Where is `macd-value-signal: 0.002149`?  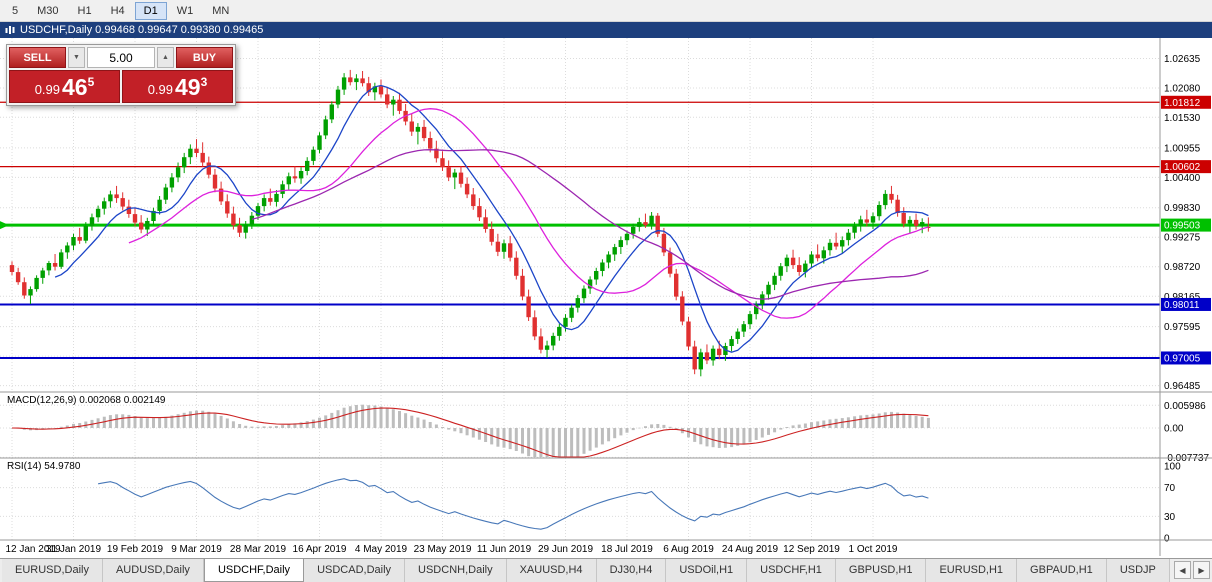
macd-value-signal: 0.002149 is located at coordinates (144, 400).